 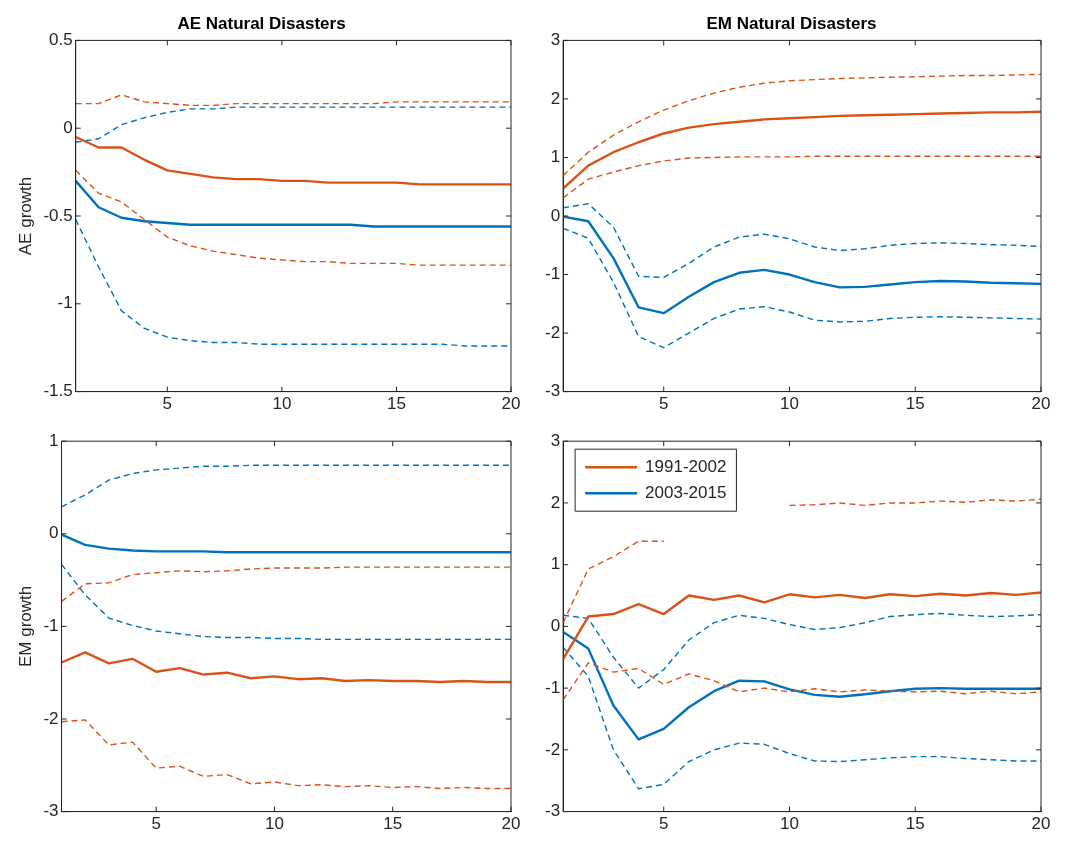 What do you see at coordinates (686, 492) in the screenshot?
I see `legend-label: 2003-2015` at bounding box center [686, 492].